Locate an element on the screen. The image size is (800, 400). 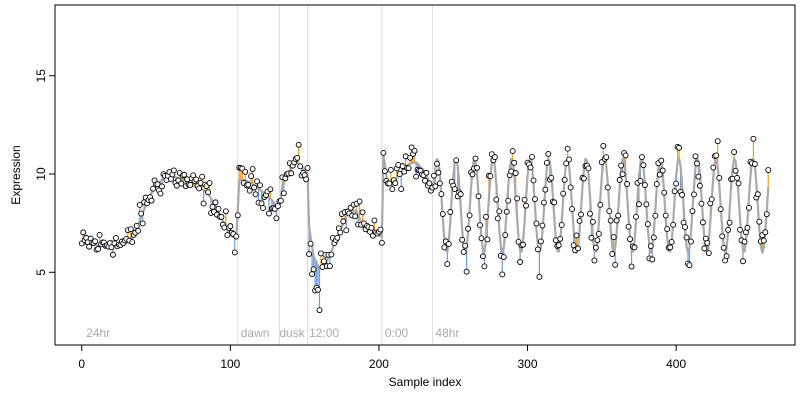
section-label: 12:00 is located at coordinates (324, 333).